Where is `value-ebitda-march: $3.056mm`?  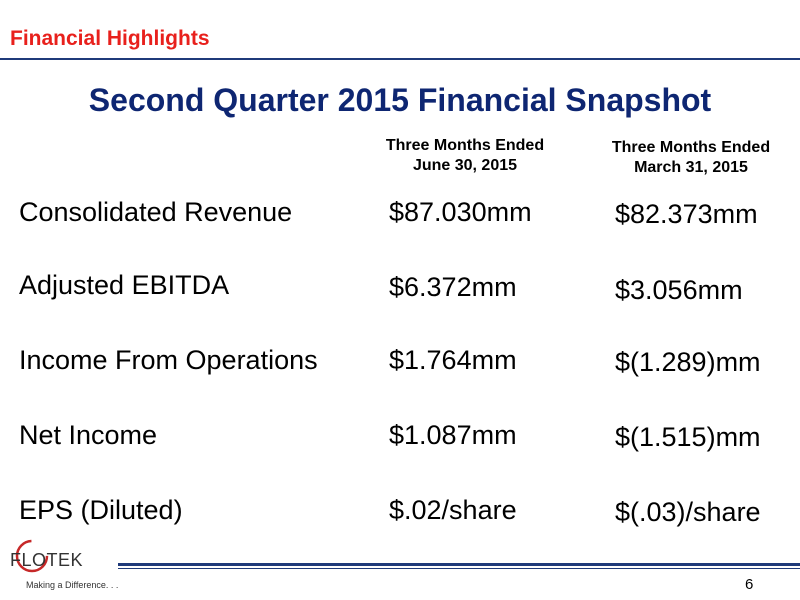
value-ebitda-march: $3.056mm is located at coordinates (679, 290).